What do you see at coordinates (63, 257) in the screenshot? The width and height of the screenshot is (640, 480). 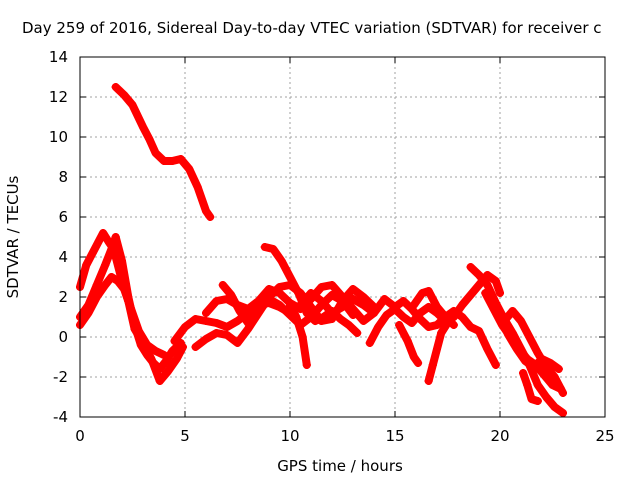 I see `y-tick-label: 4` at bounding box center [63, 257].